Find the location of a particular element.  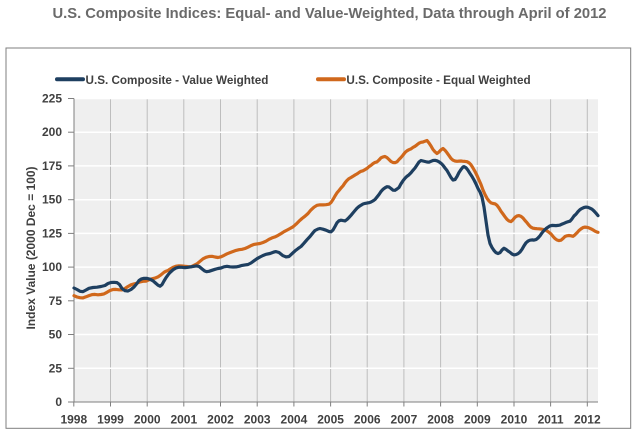

svg-text: 2003 is located at coordinates (257, 420).